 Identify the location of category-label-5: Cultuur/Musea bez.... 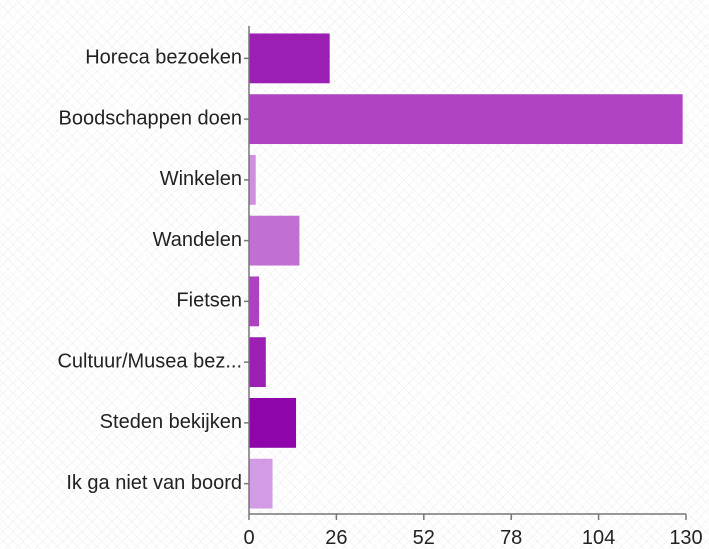
(149, 361).